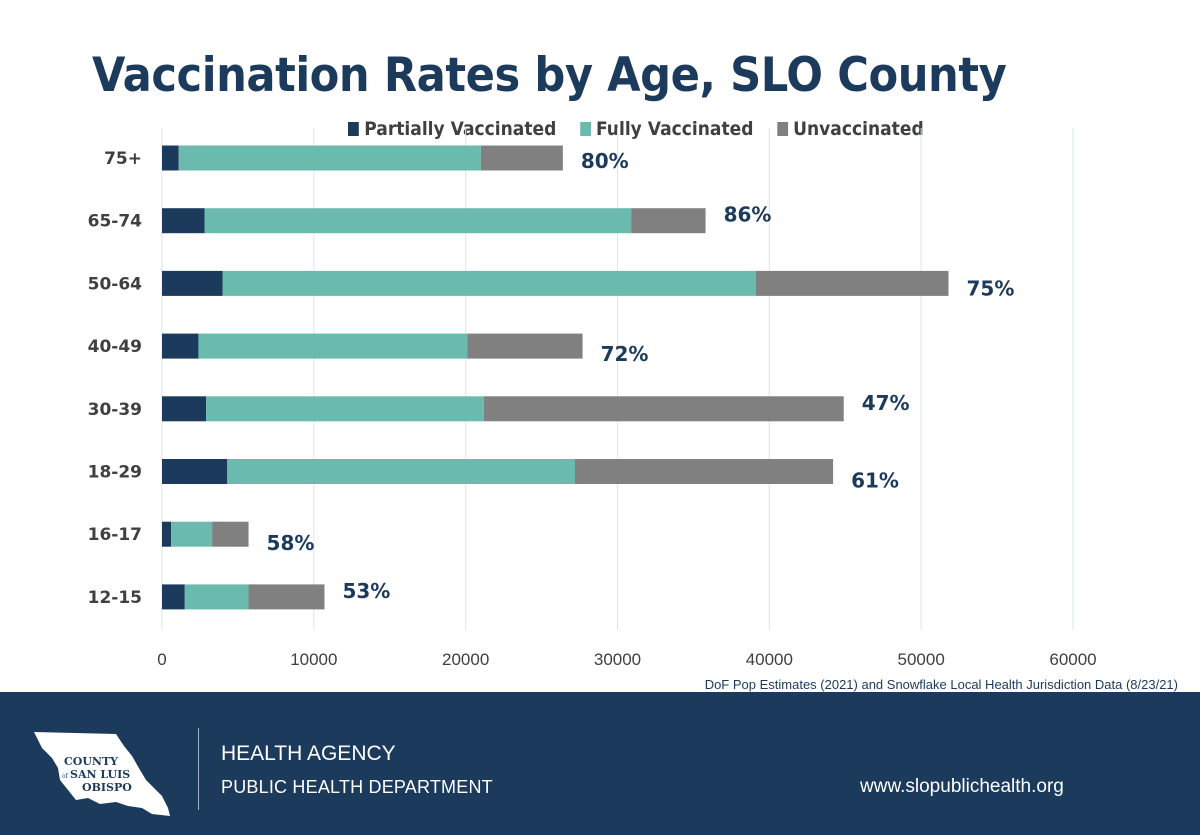  Describe the element at coordinates (115, 598) in the screenshot. I see `y-category-label: 12-15` at that location.